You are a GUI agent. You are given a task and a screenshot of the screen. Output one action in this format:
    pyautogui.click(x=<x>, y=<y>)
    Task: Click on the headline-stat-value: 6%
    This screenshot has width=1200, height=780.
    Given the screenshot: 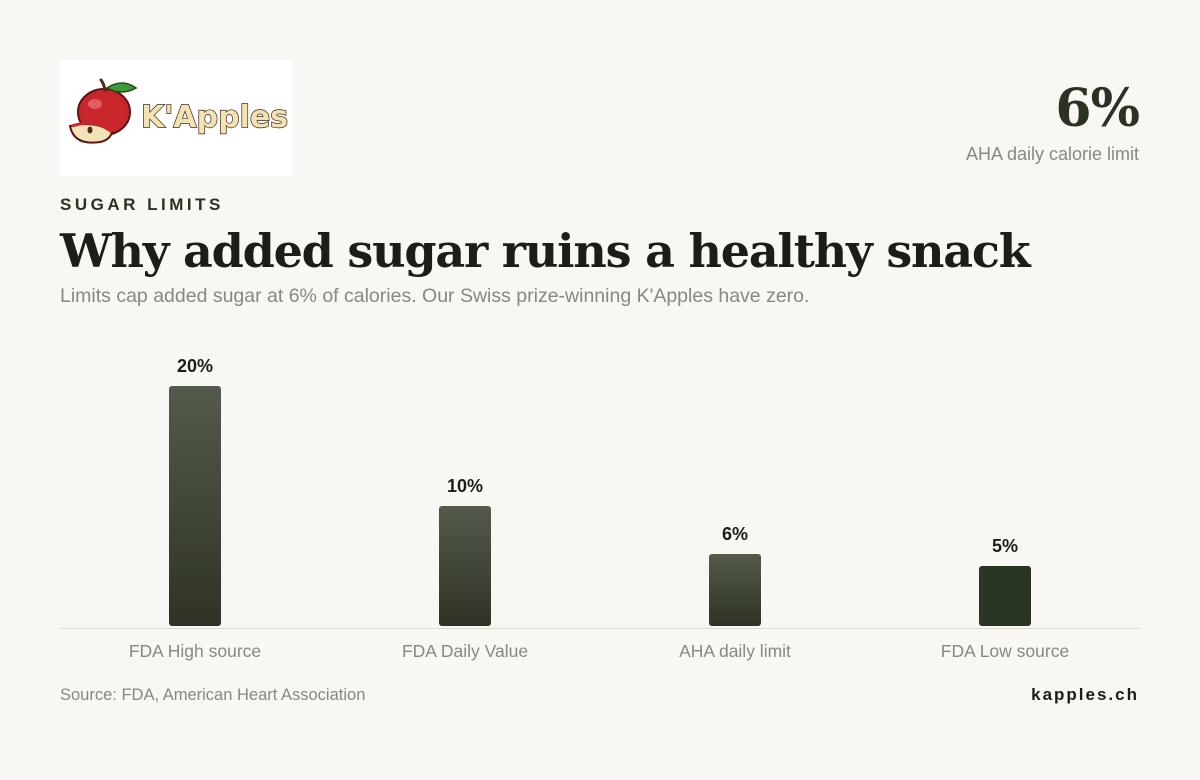 What is the action you would take?
    pyautogui.click(x=1097, y=108)
    